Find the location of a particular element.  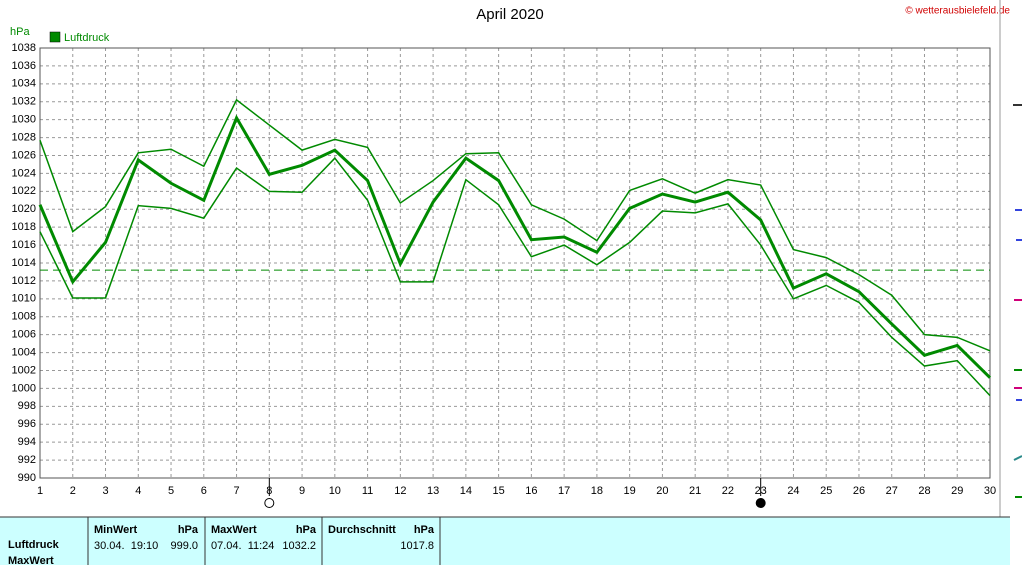

y-tick-label: 1030 is located at coordinates (24, 120).